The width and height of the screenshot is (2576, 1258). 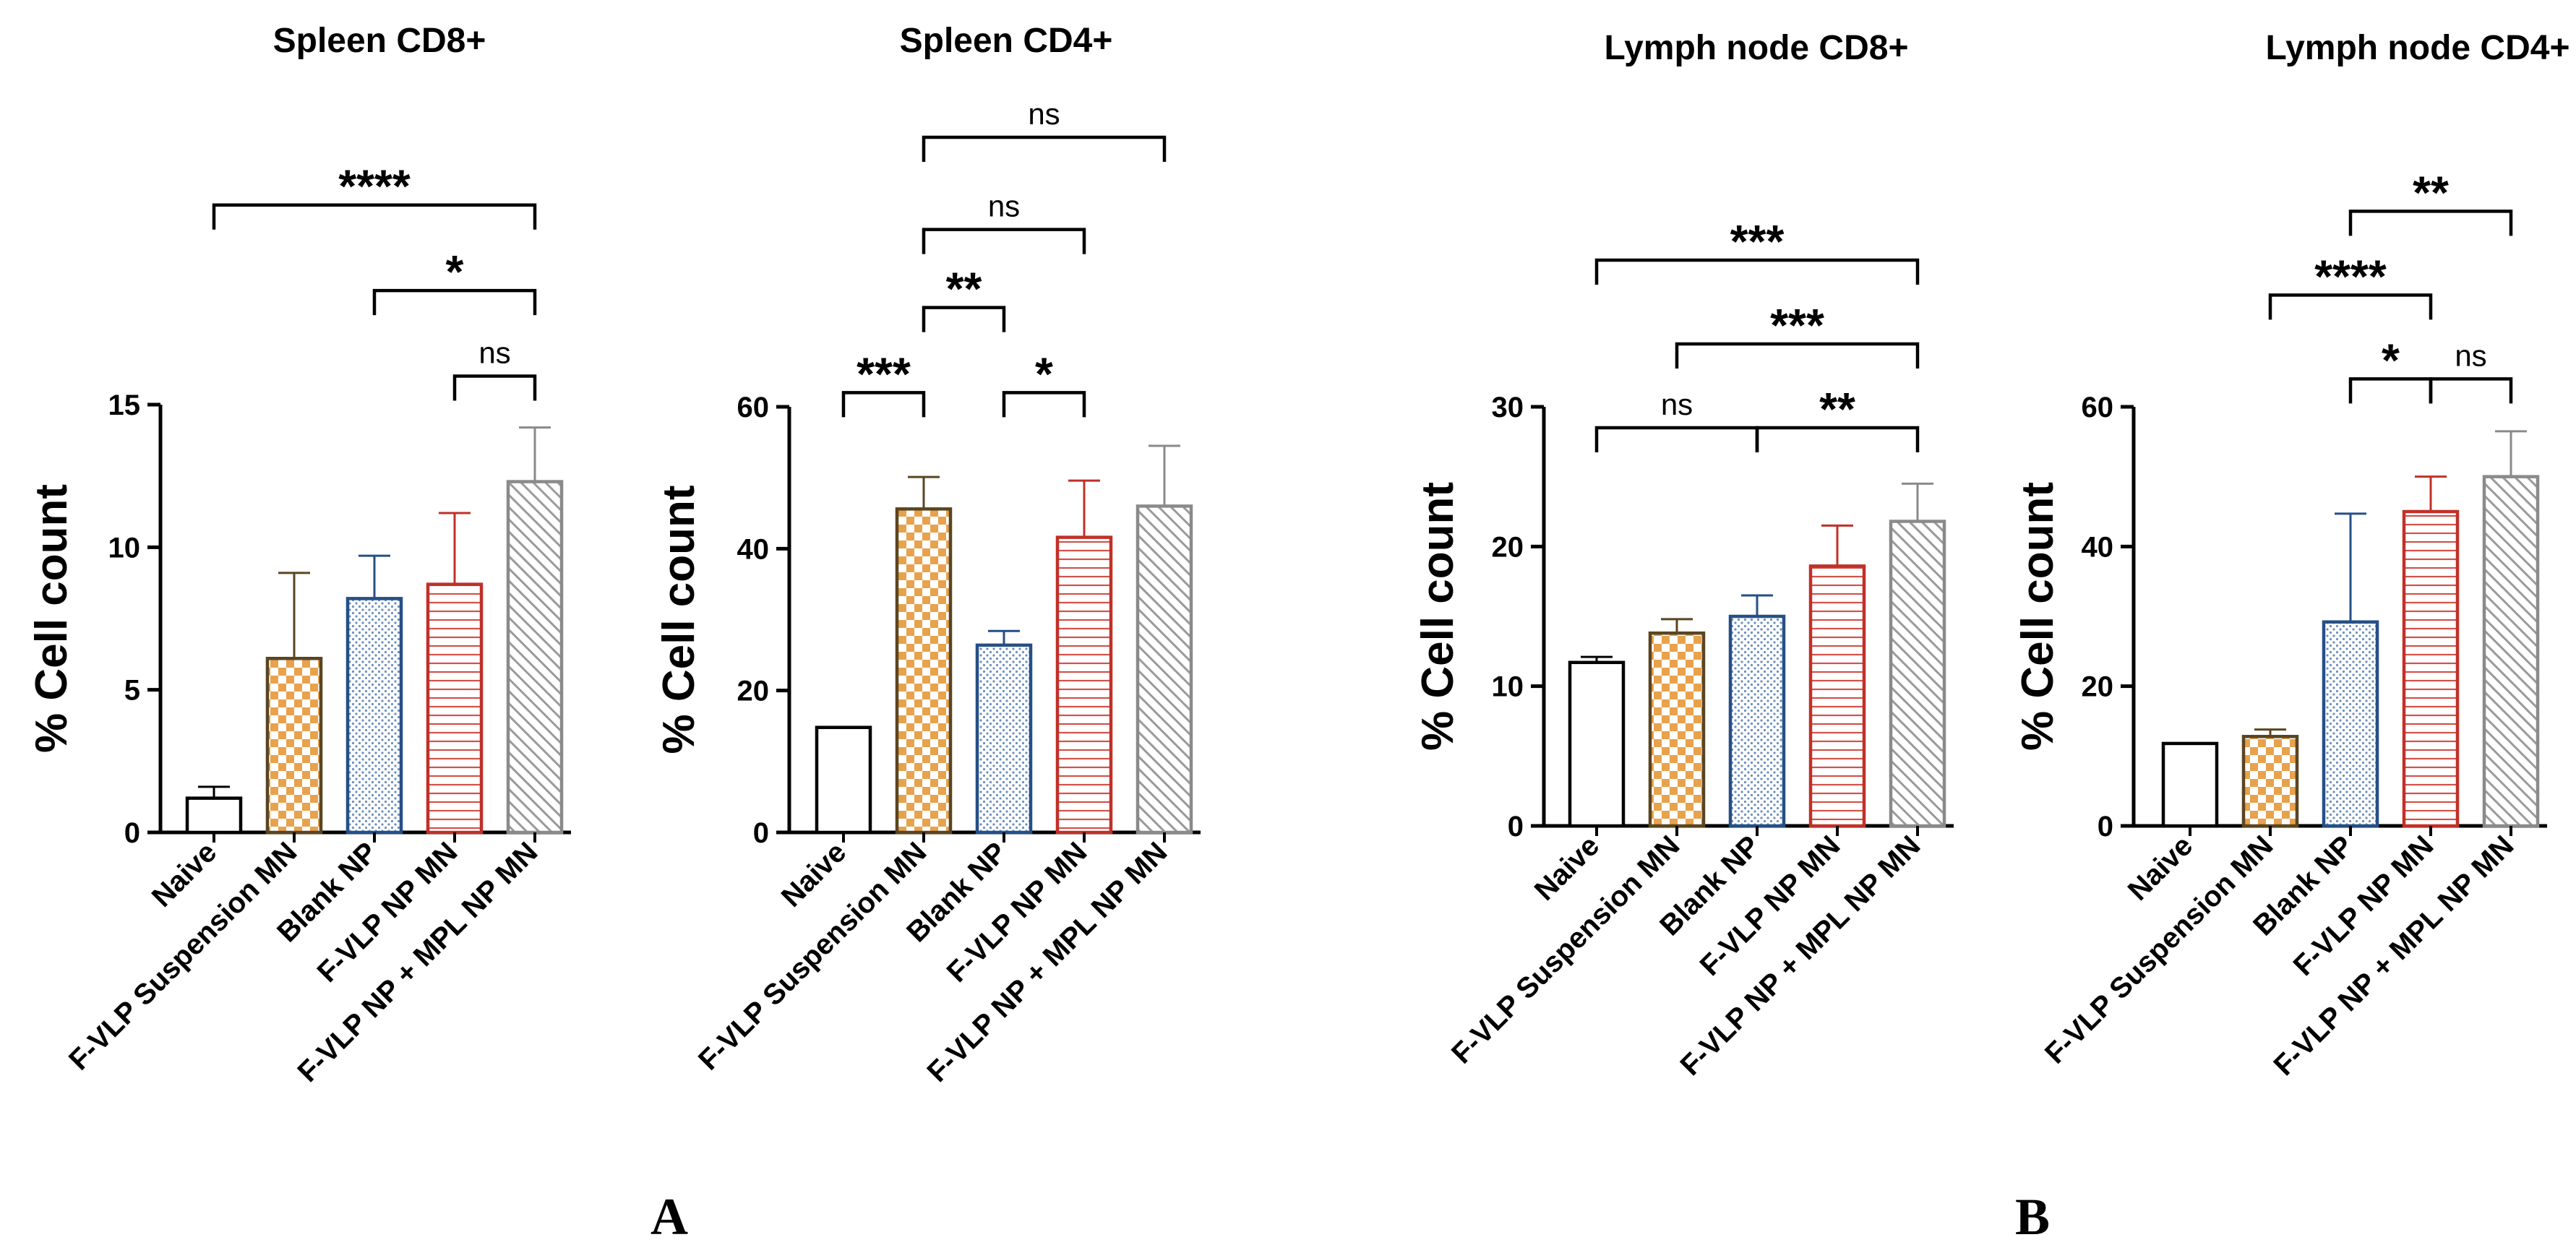 What do you see at coordinates (1508, 408) in the screenshot?
I see `y-tick-label: 30` at bounding box center [1508, 408].